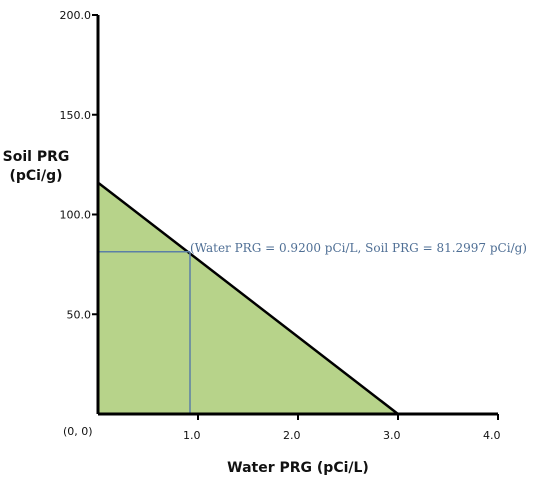 The height and width of the screenshot is (485, 549). What do you see at coordinates (76, 215) in the screenshot?
I see `y-tick-label: 100.0` at bounding box center [76, 215].